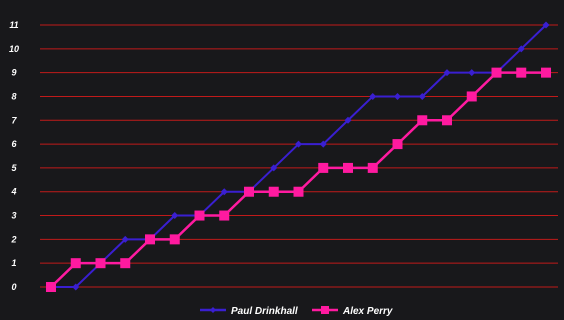  I want to click on y-tick-label: 4, so click(13, 192).